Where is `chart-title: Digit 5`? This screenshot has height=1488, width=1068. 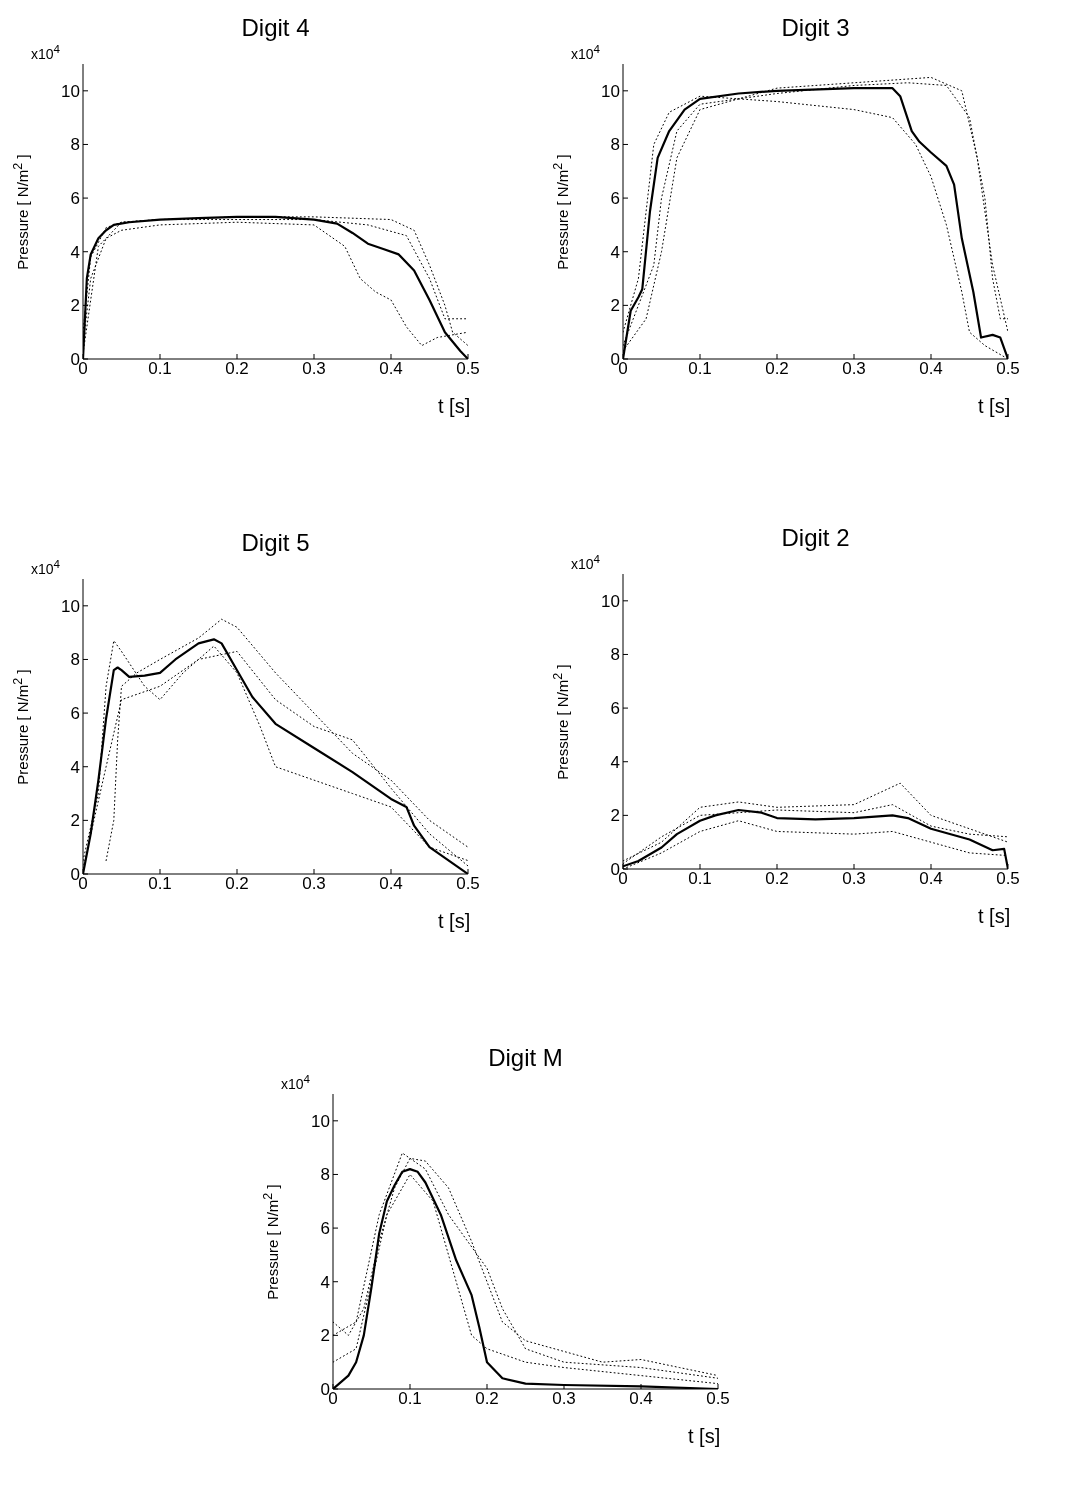 chart-title: Digit 5 is located at coordinates (275, 543).